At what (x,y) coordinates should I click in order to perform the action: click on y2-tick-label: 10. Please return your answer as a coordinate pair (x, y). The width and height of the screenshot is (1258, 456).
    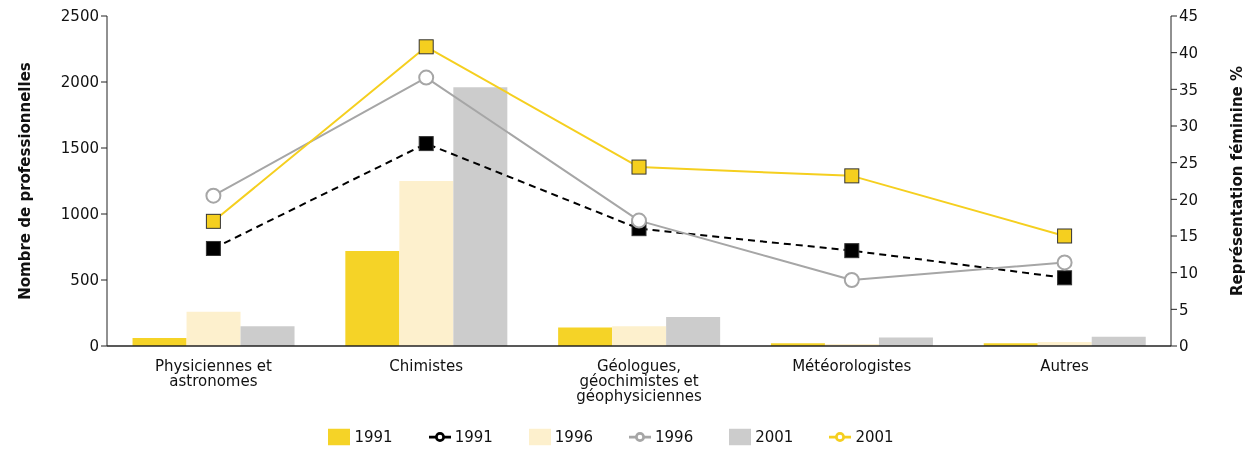
    Looking at the image, I should click on (1189, 272).